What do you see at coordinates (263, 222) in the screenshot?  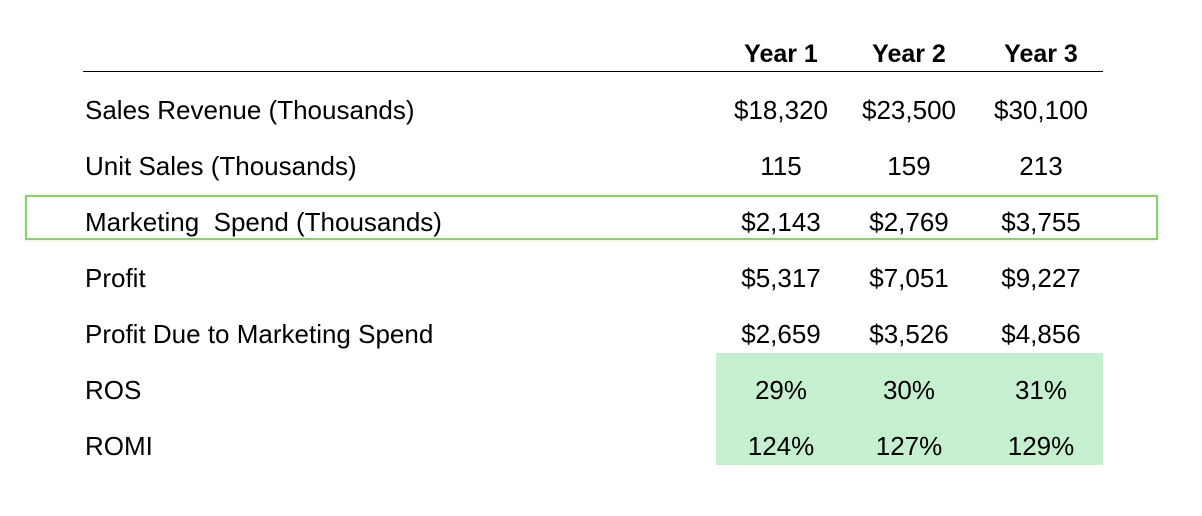 I see `row-label: Marketing Spend (Thousands)` at bounding box center [263, 222].